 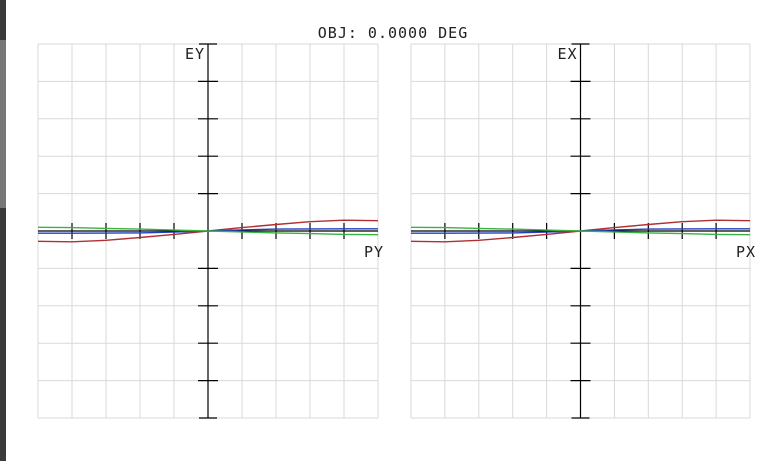 What do you see at coordinates (3, 230) in the screenshot?
I see `window-edge-scrollbar` at bounding box center [3, 230].